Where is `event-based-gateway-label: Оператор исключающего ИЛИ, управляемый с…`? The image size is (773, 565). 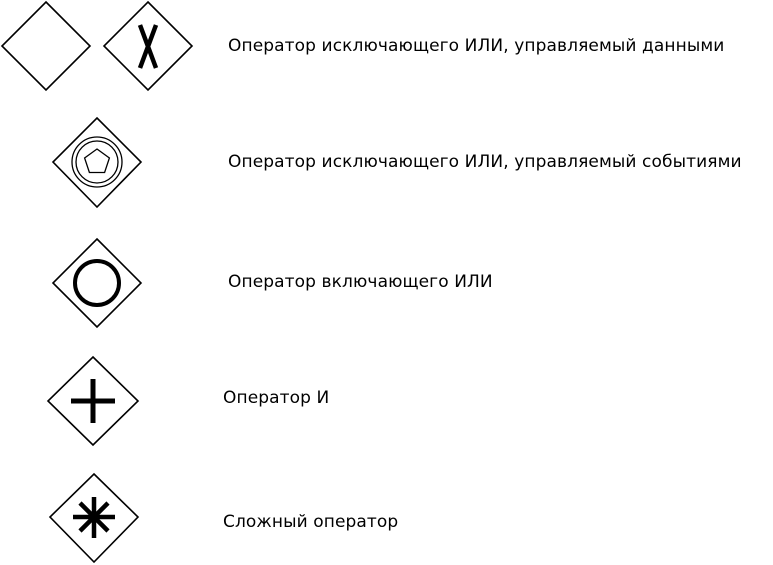
event-based-gateway-label: Оператор исключающего ИЛИ, управляемый с… is located at coordinates (485, 162).